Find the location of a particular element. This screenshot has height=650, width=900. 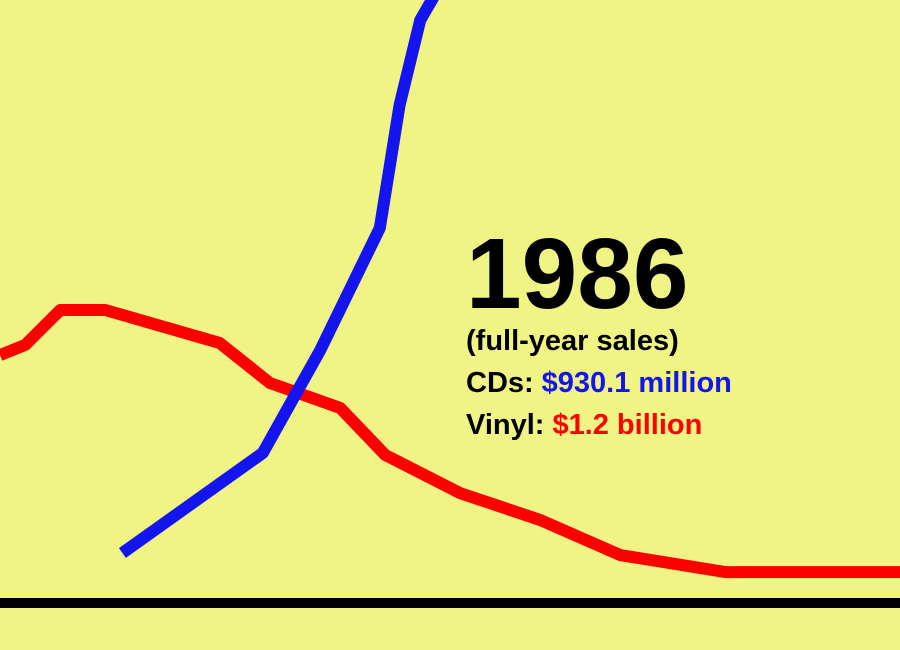

annotation-lines: CDs: $930.1 million Vinyl: $1.2 billion is located at coordinates (599, 404).